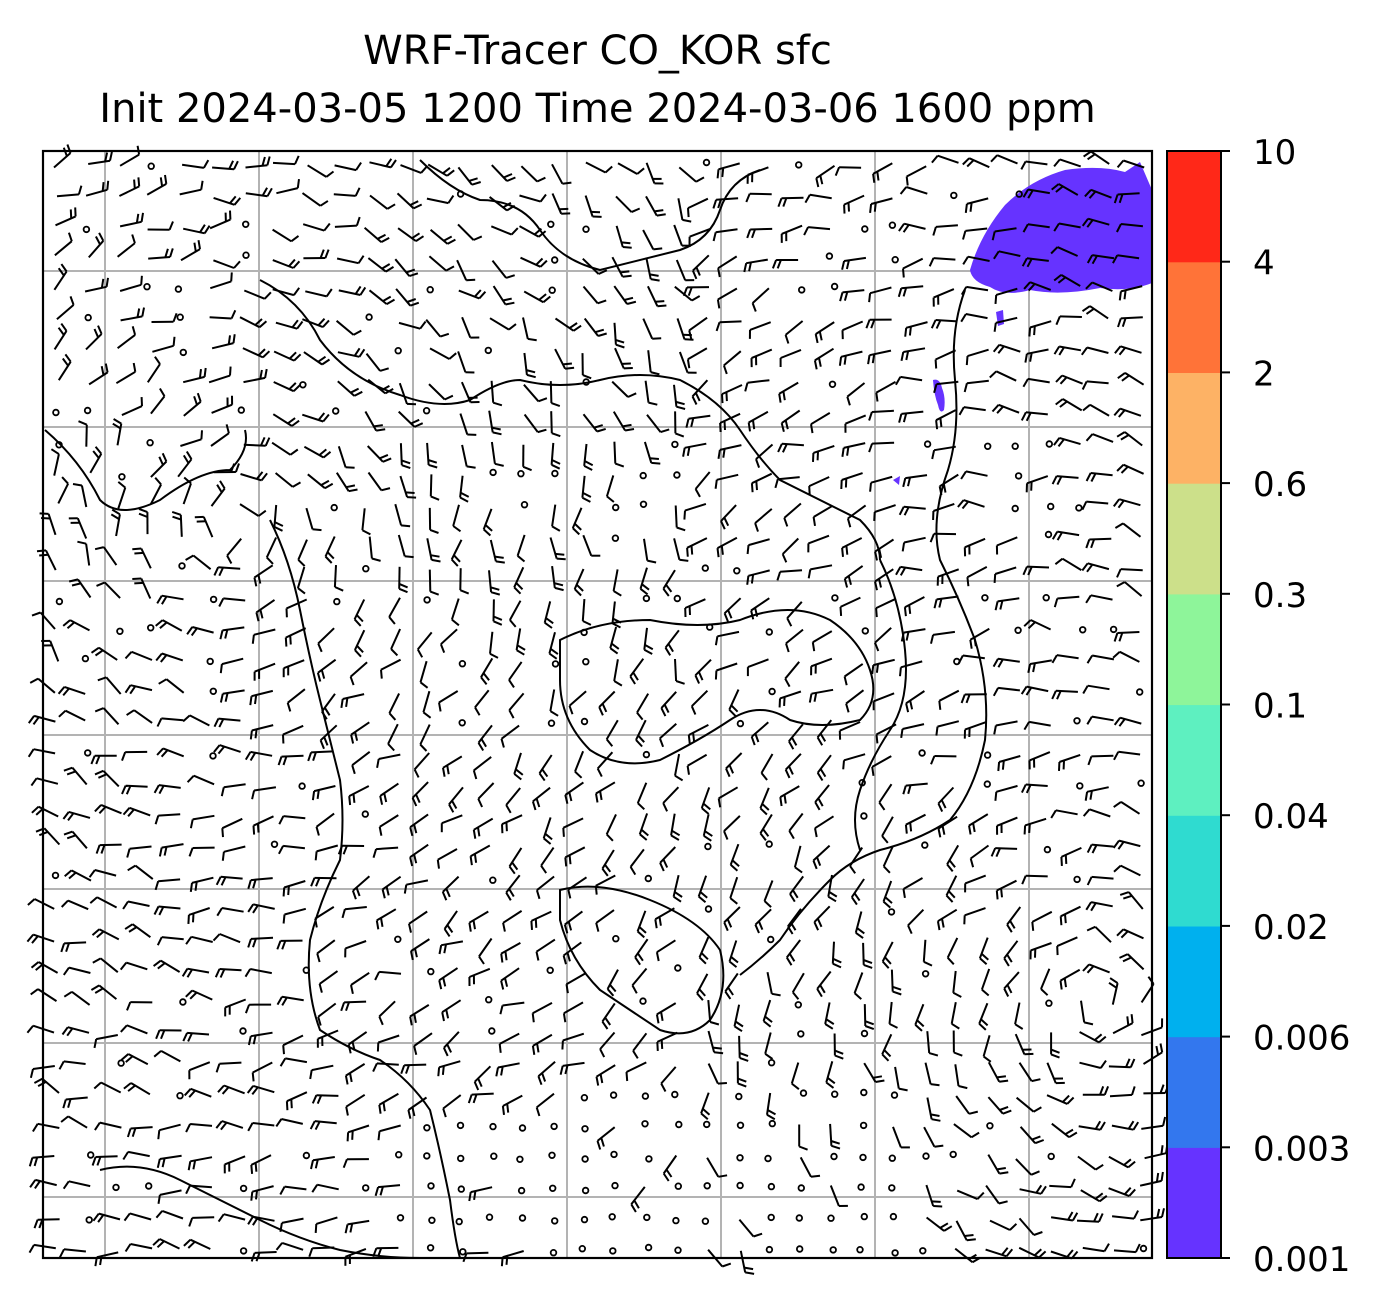 The width and height of the screenshot is (1400, 1313). What do you see at coordinates (880, 705) in the screenshot?
I see `coastline-peninsula` at bounding box center [880, 705].